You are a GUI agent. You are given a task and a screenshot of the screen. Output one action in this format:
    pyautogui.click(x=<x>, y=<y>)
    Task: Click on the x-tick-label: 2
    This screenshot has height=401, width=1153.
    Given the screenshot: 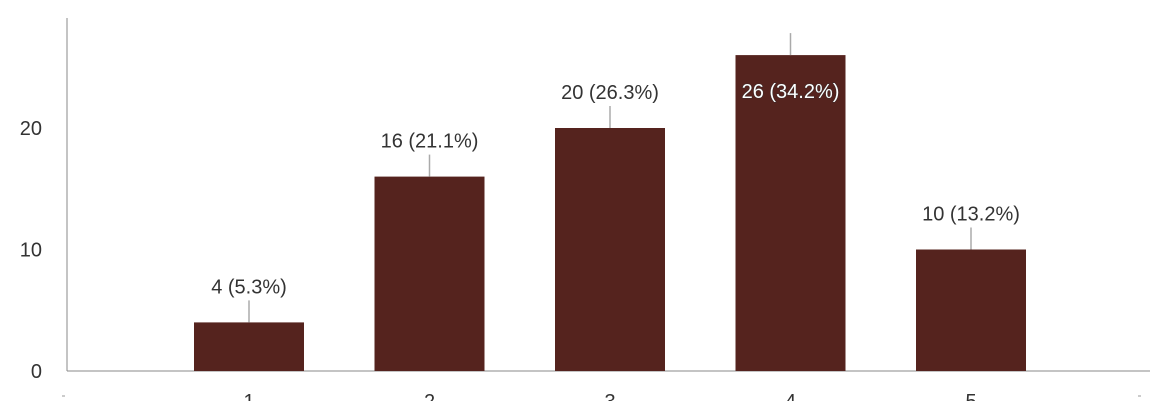 What is the action you would take?
    pyautogui.click(x=429, y=396)
    